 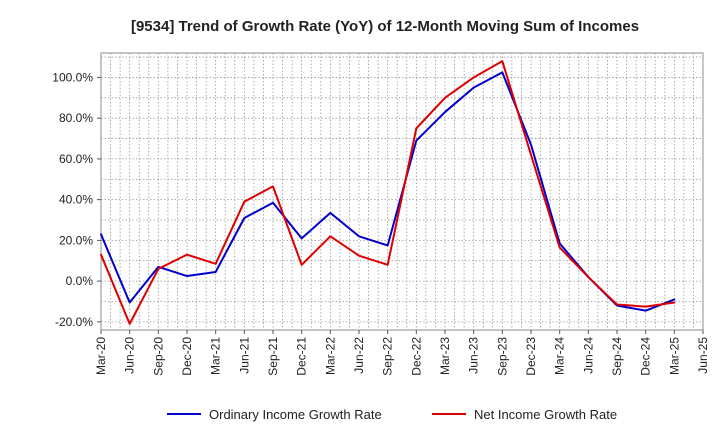 I want to click on x-tick-label: Sep-21, so click(x=273, y=356).